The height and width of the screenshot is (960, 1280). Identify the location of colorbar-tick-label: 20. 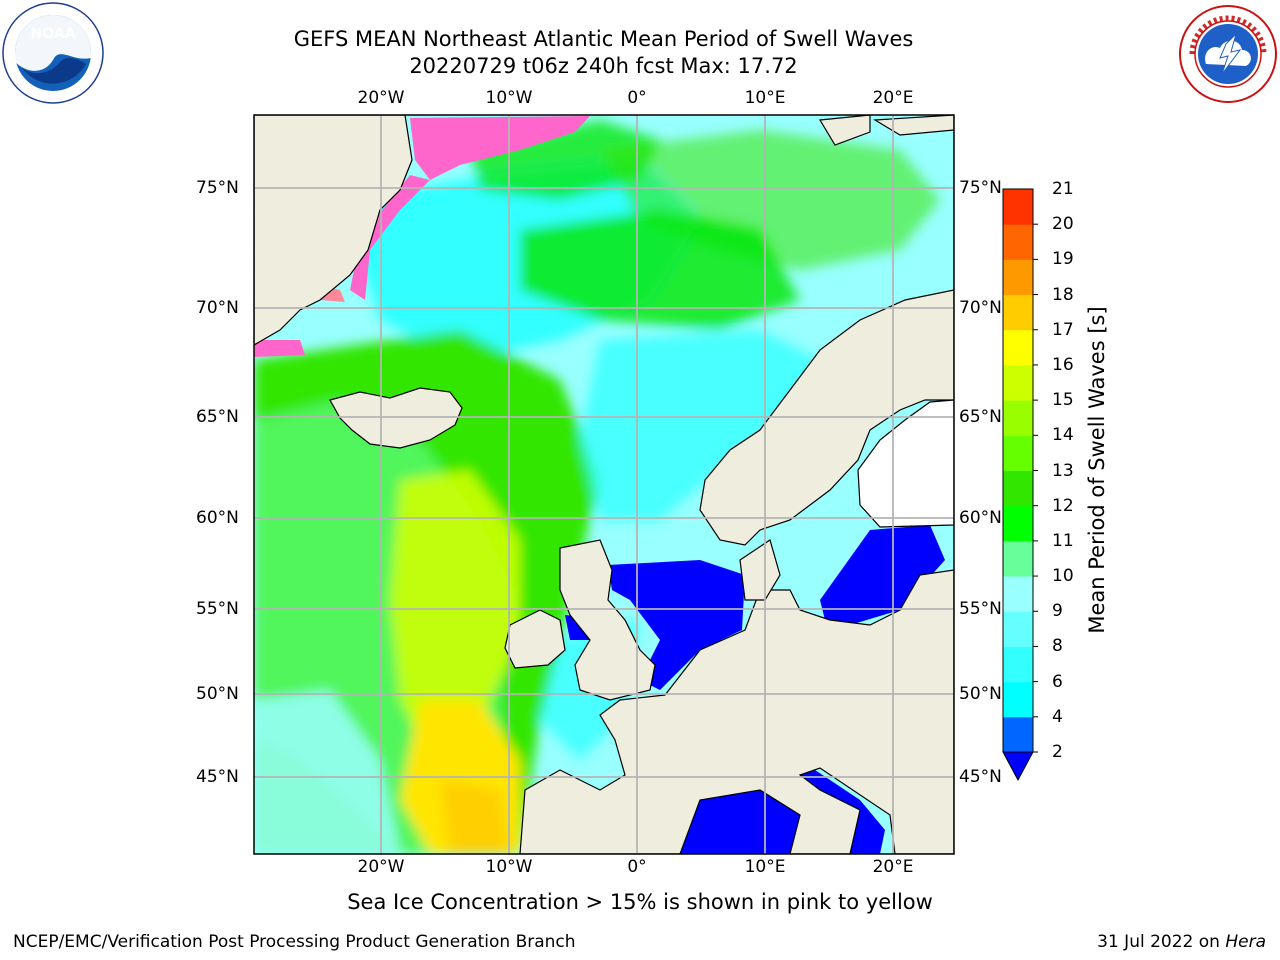
(1063, 224).